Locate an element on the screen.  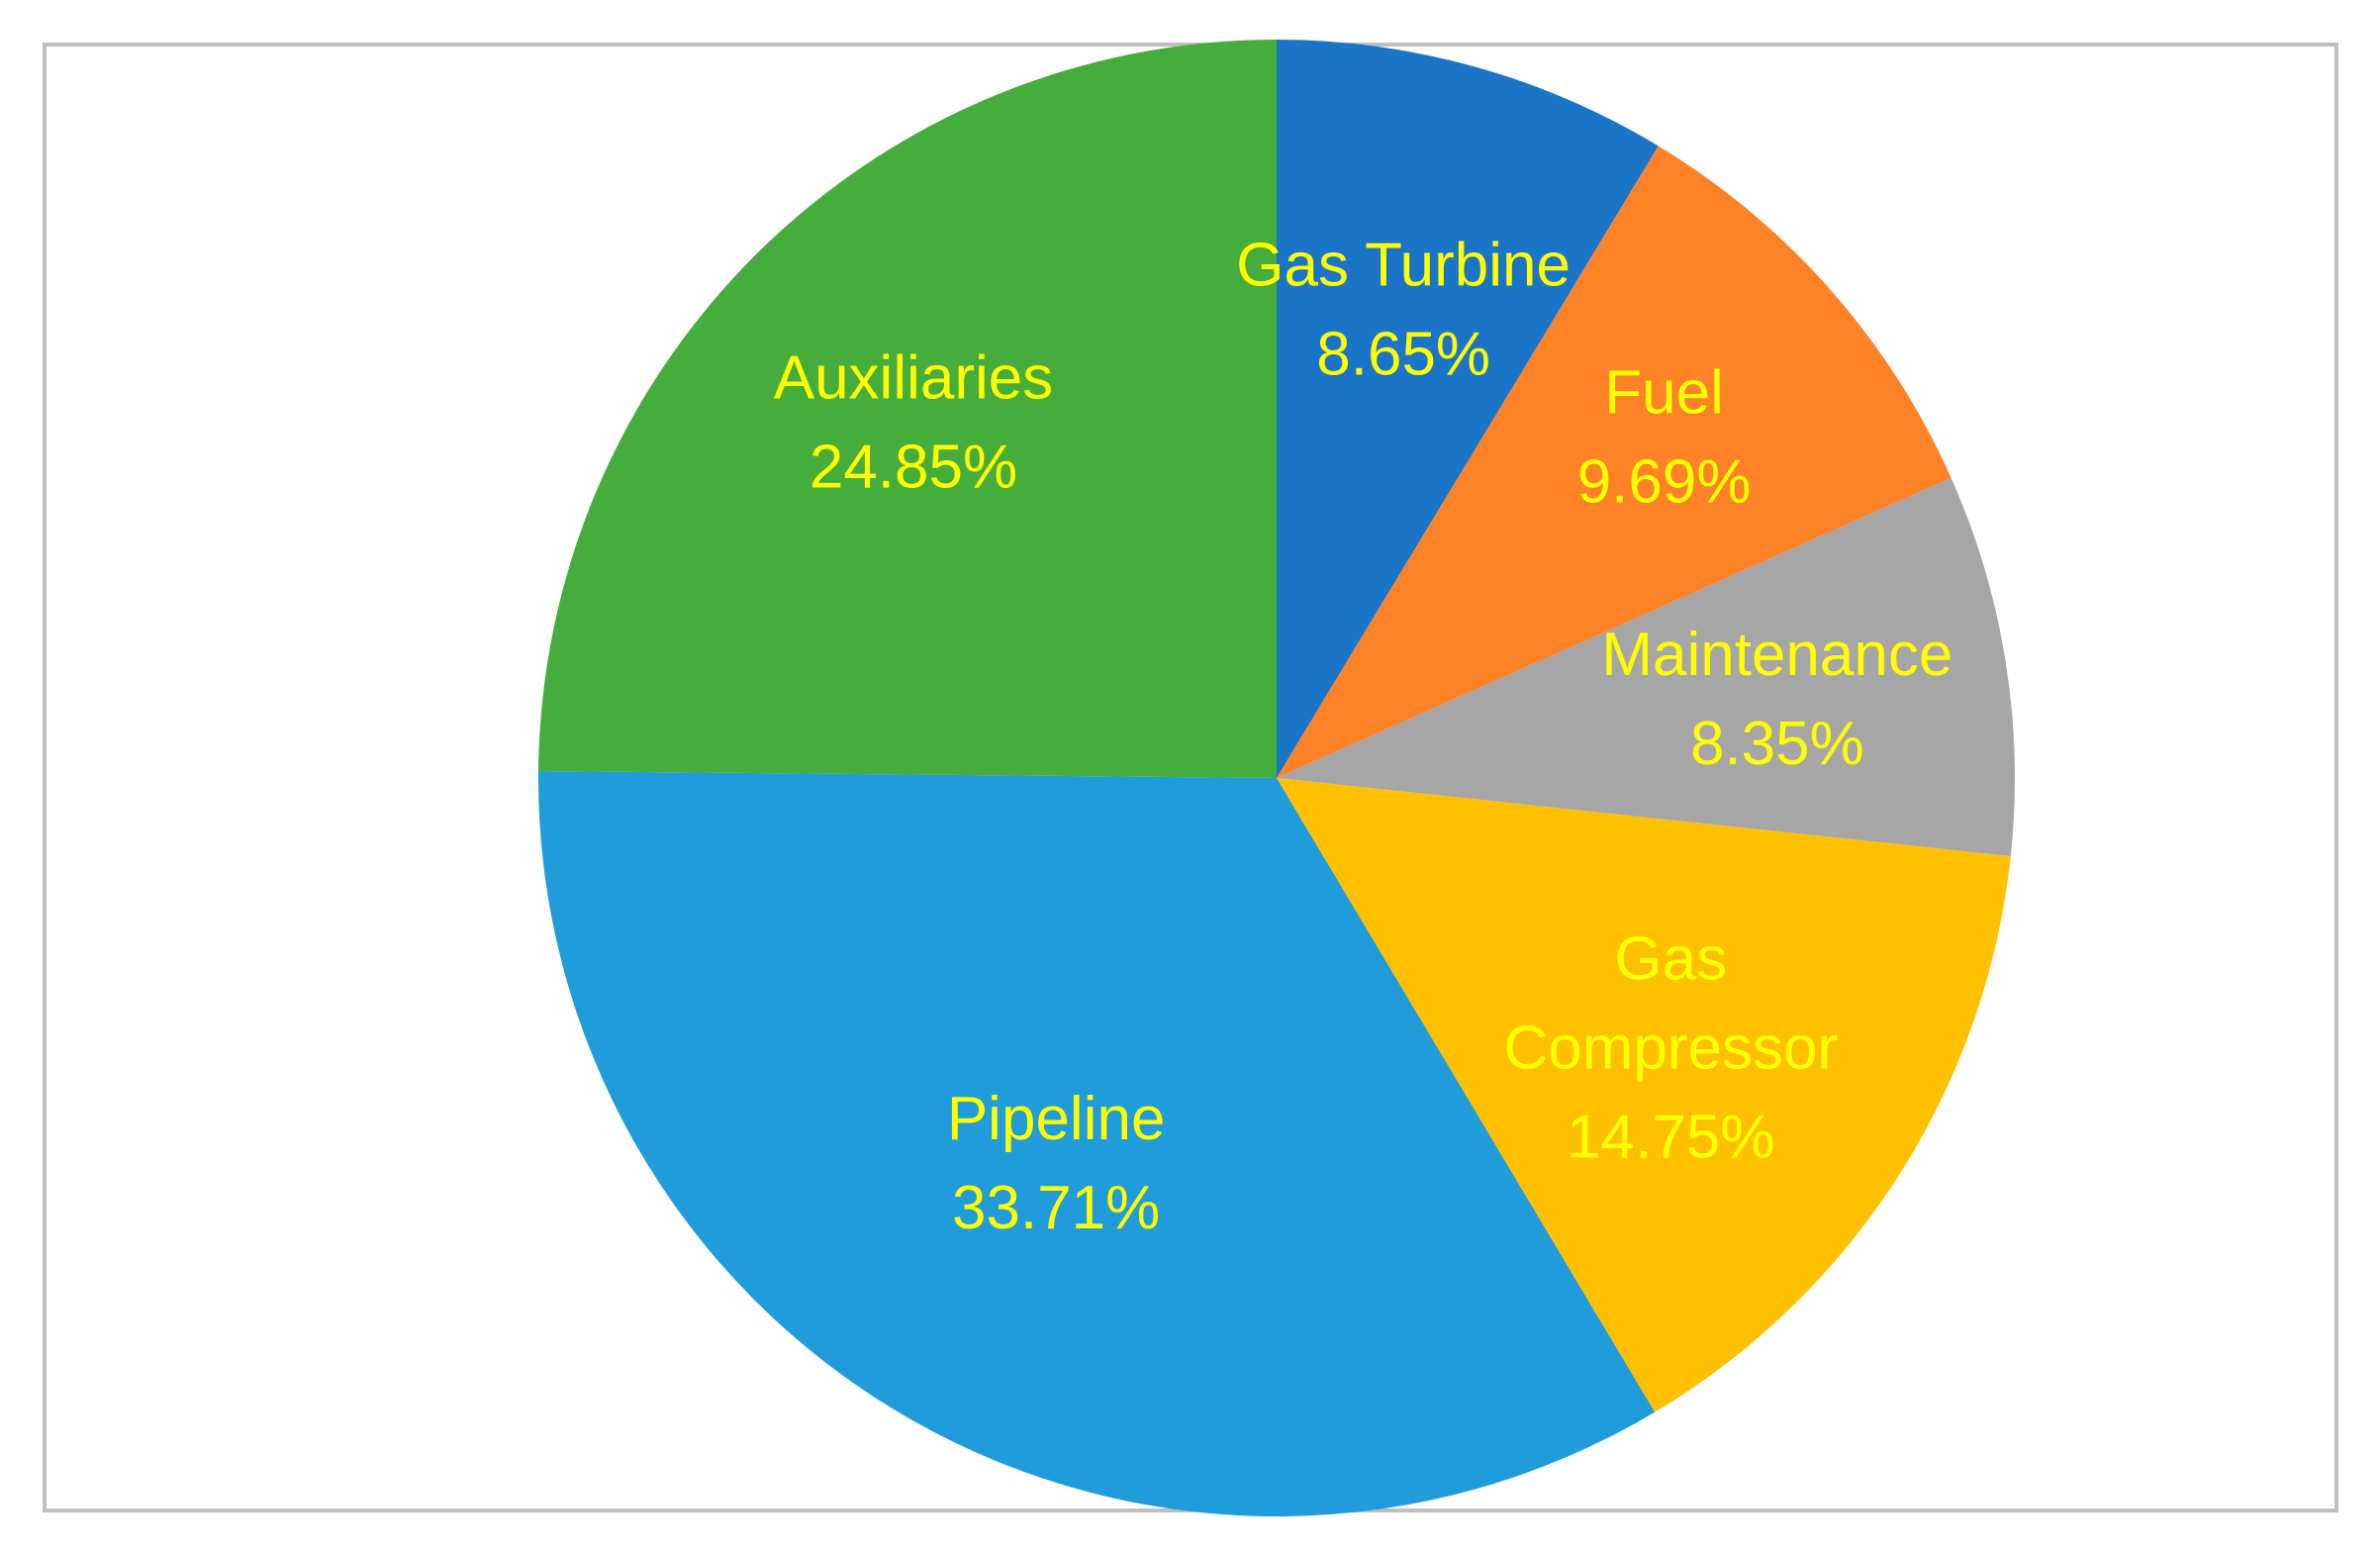
pie-slice-maintenance is located at coordinates (1646, 667).